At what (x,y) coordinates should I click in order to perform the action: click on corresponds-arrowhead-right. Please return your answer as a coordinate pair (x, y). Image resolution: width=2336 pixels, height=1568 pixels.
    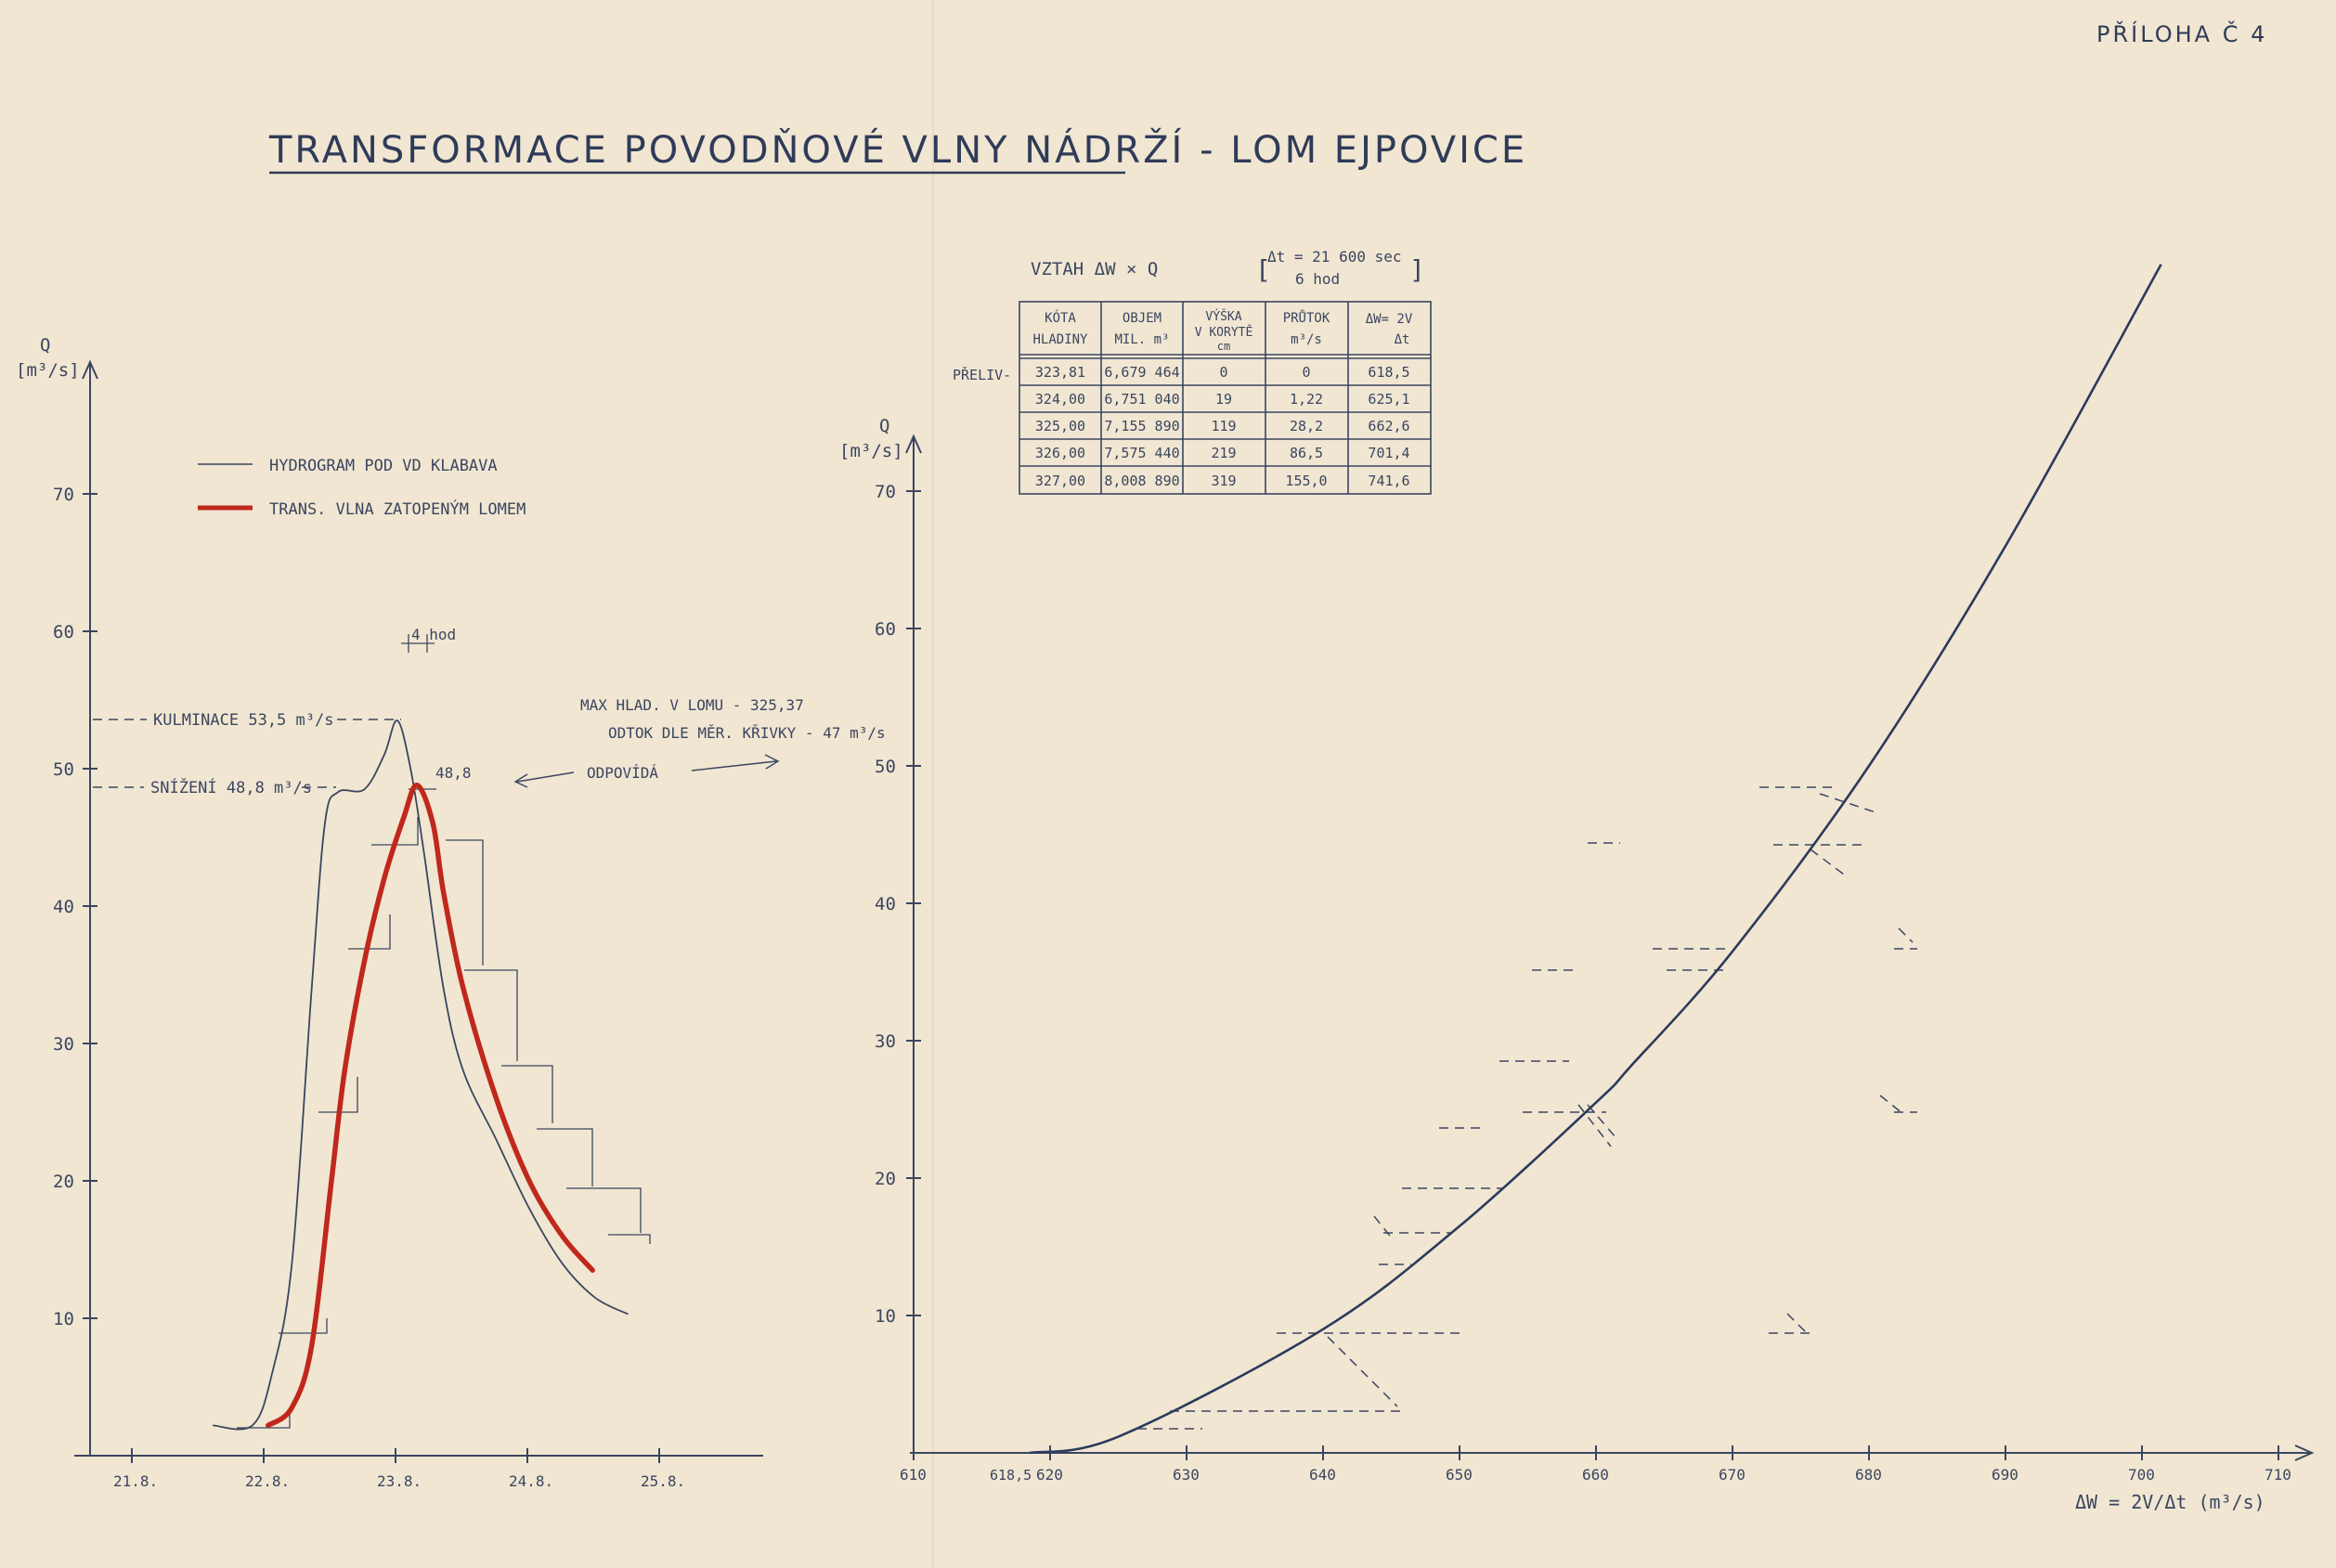
    Looking at the image, I should click on (772, 762).